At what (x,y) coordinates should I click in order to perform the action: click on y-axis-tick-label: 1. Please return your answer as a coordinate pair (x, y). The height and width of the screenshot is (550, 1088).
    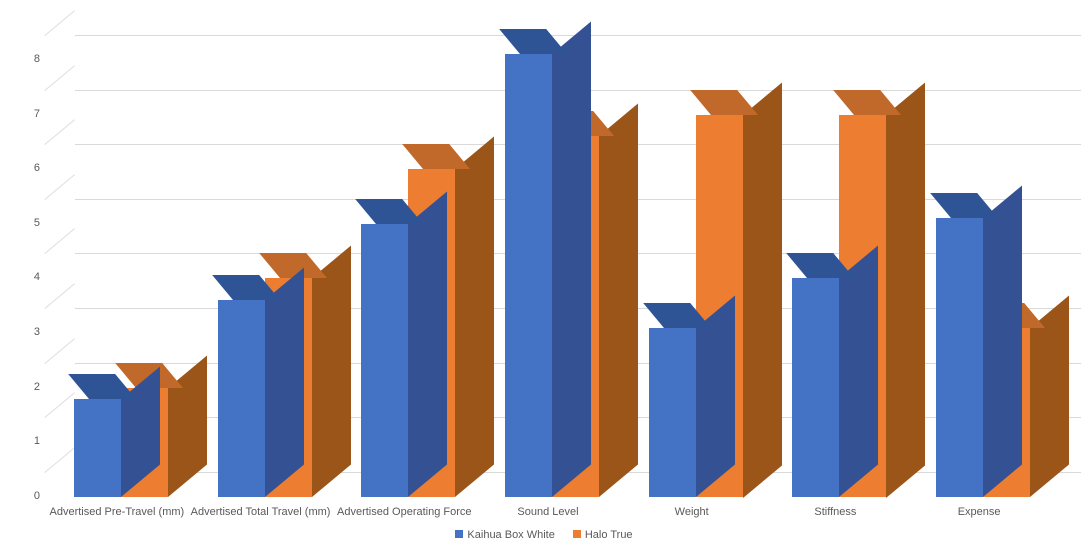
    Looking at the image, I should click on (36, 441).